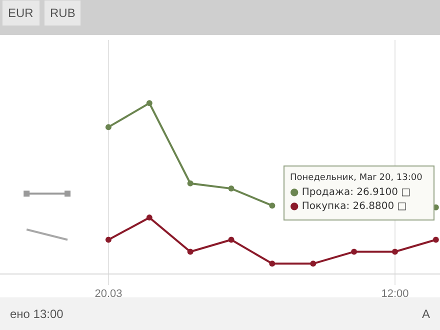 The height and width of the screenshot is (330, 440). What do you see at coordinates (63, 13) in the screenshot?
I see `text: RUB` at bounding box center [63, 13].